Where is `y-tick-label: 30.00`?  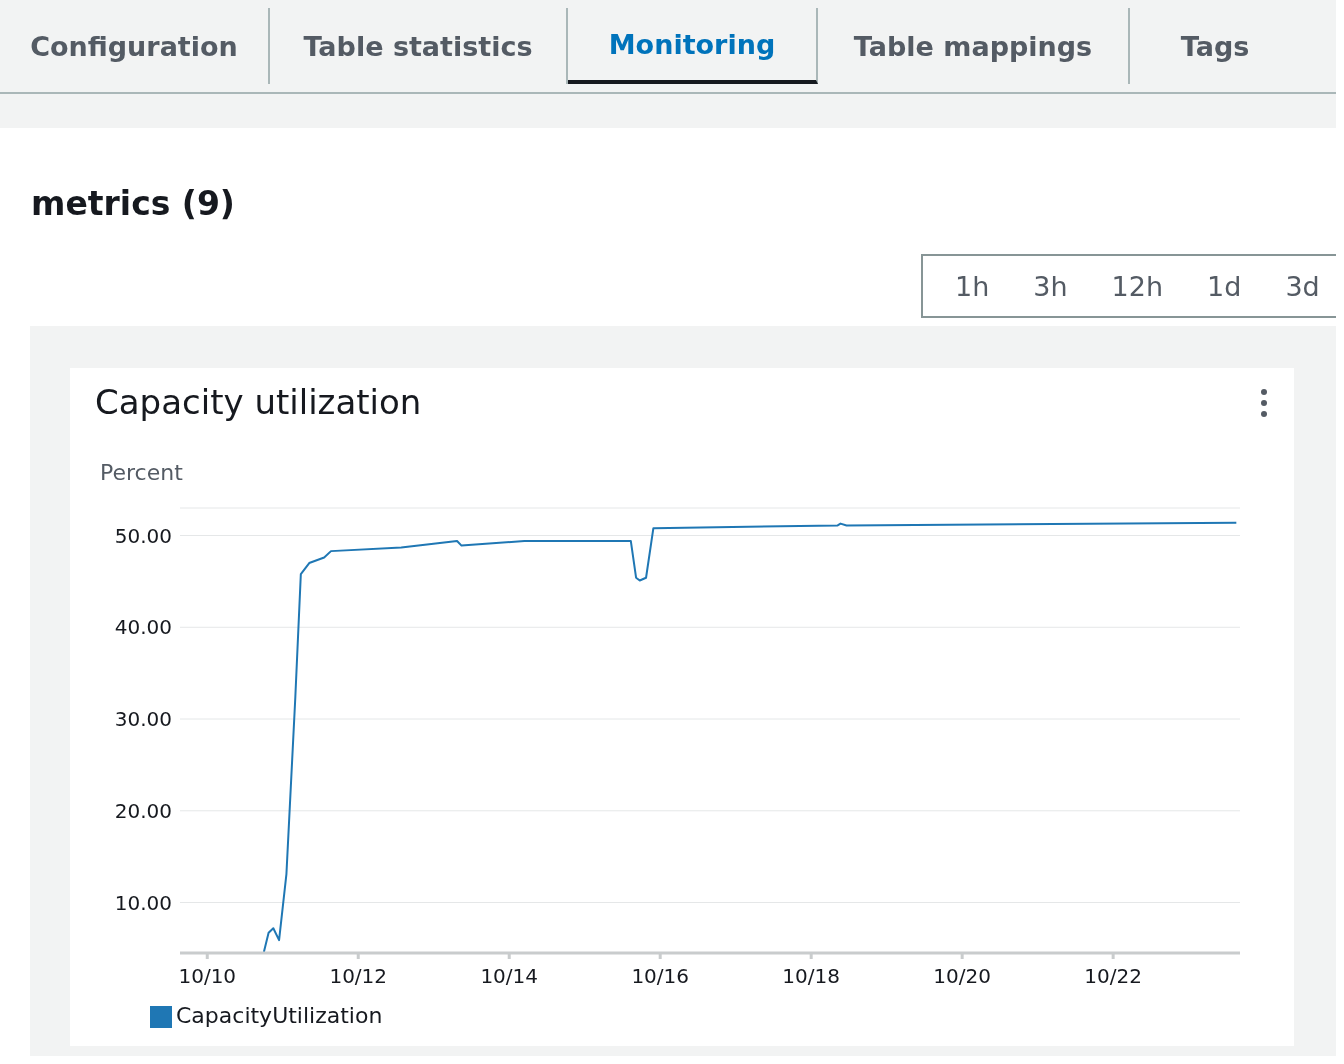
y-tick-label: 30.00 is located at coordinates (143, 719).